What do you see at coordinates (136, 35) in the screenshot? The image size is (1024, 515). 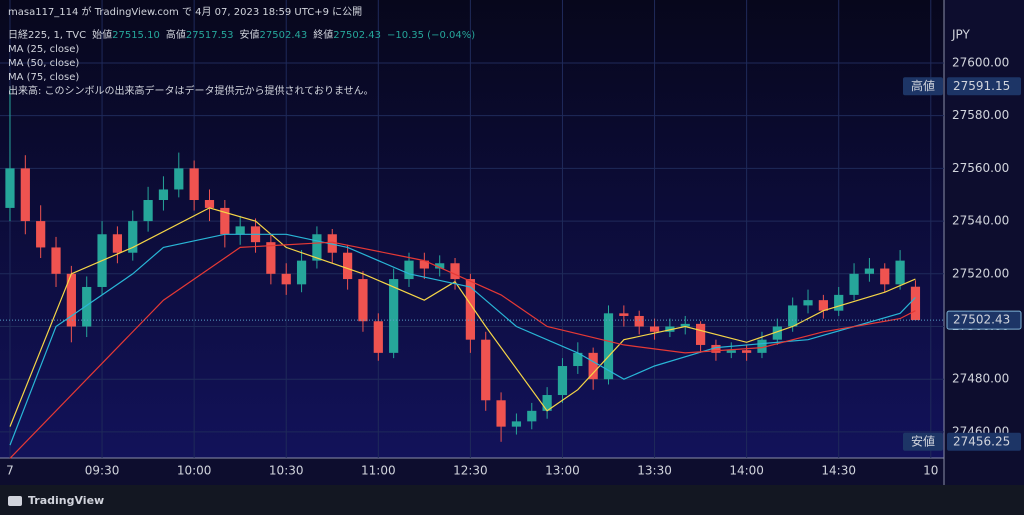 I see `open: 27515.10` at bounding box center [136, 35].